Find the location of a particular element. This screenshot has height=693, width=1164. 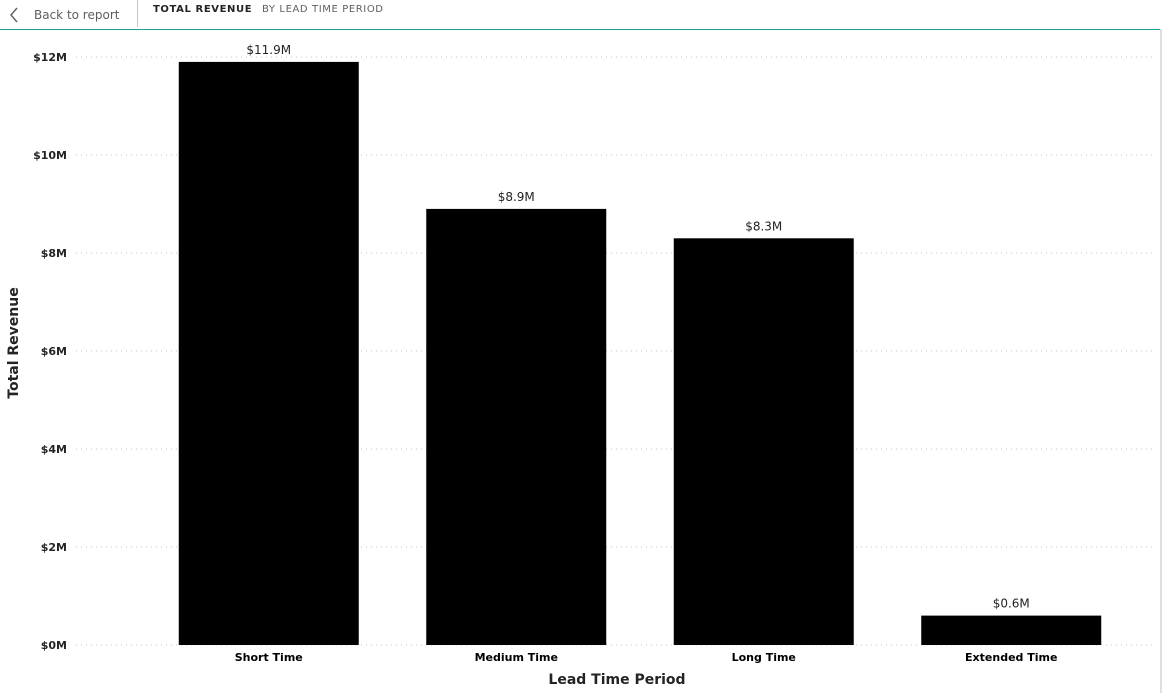

y-tick-label: $8M is located at coordinates (54, 253).